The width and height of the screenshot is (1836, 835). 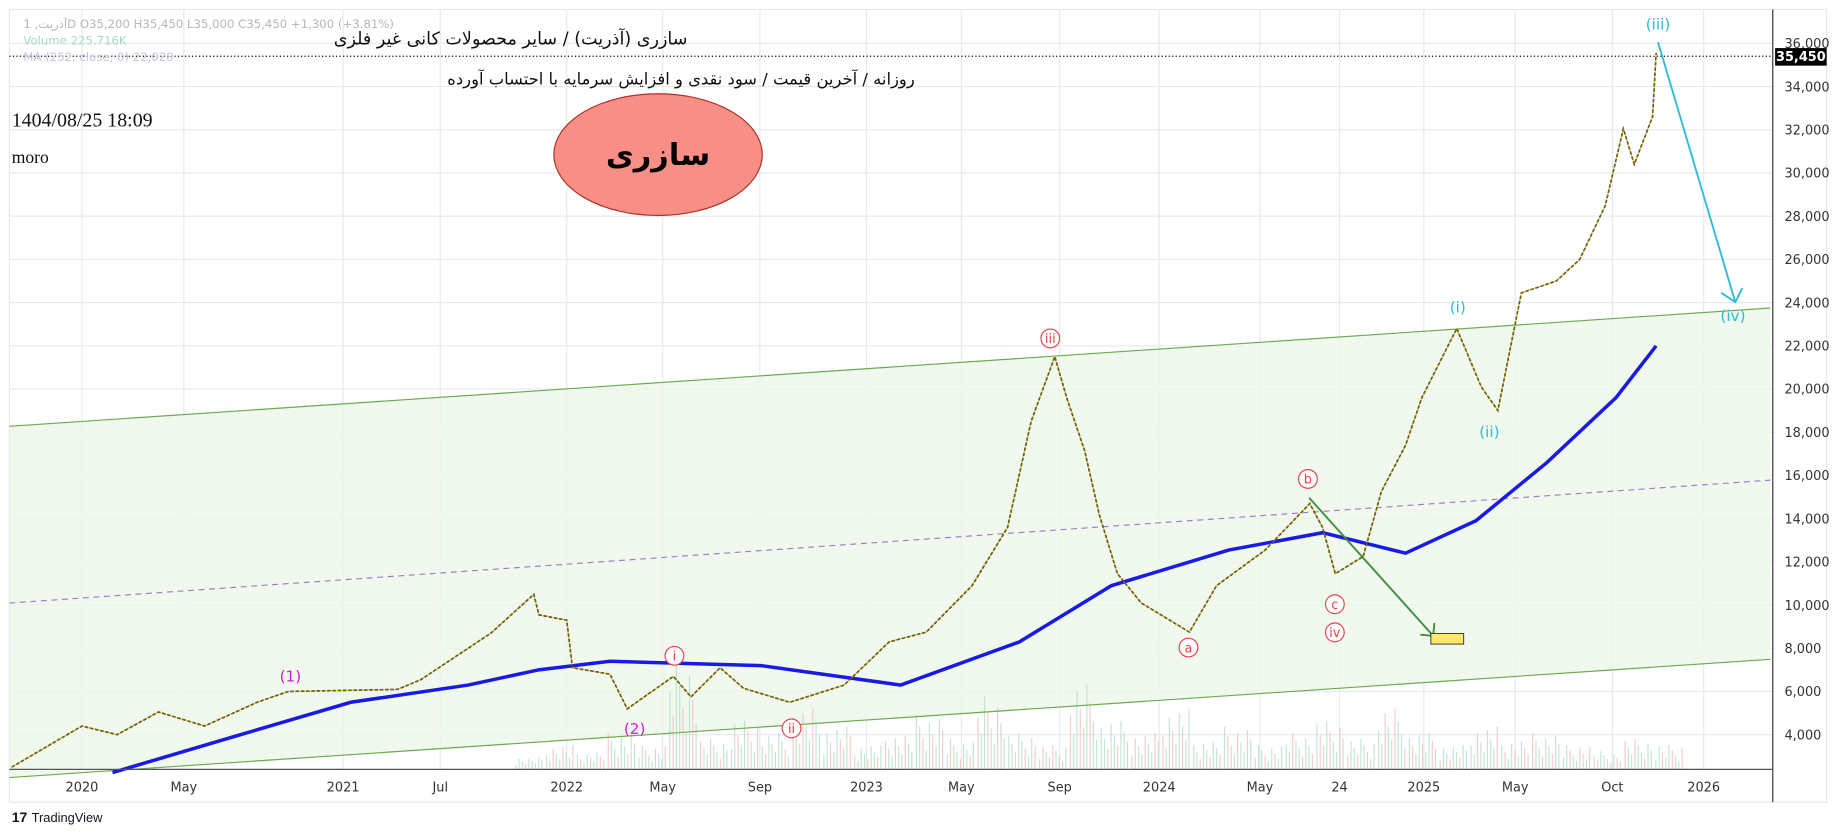 What do you see at coordinates (1308, 480) in the screenshot?
I see `wave-label-b: b` at bounding box center [1308, 480].